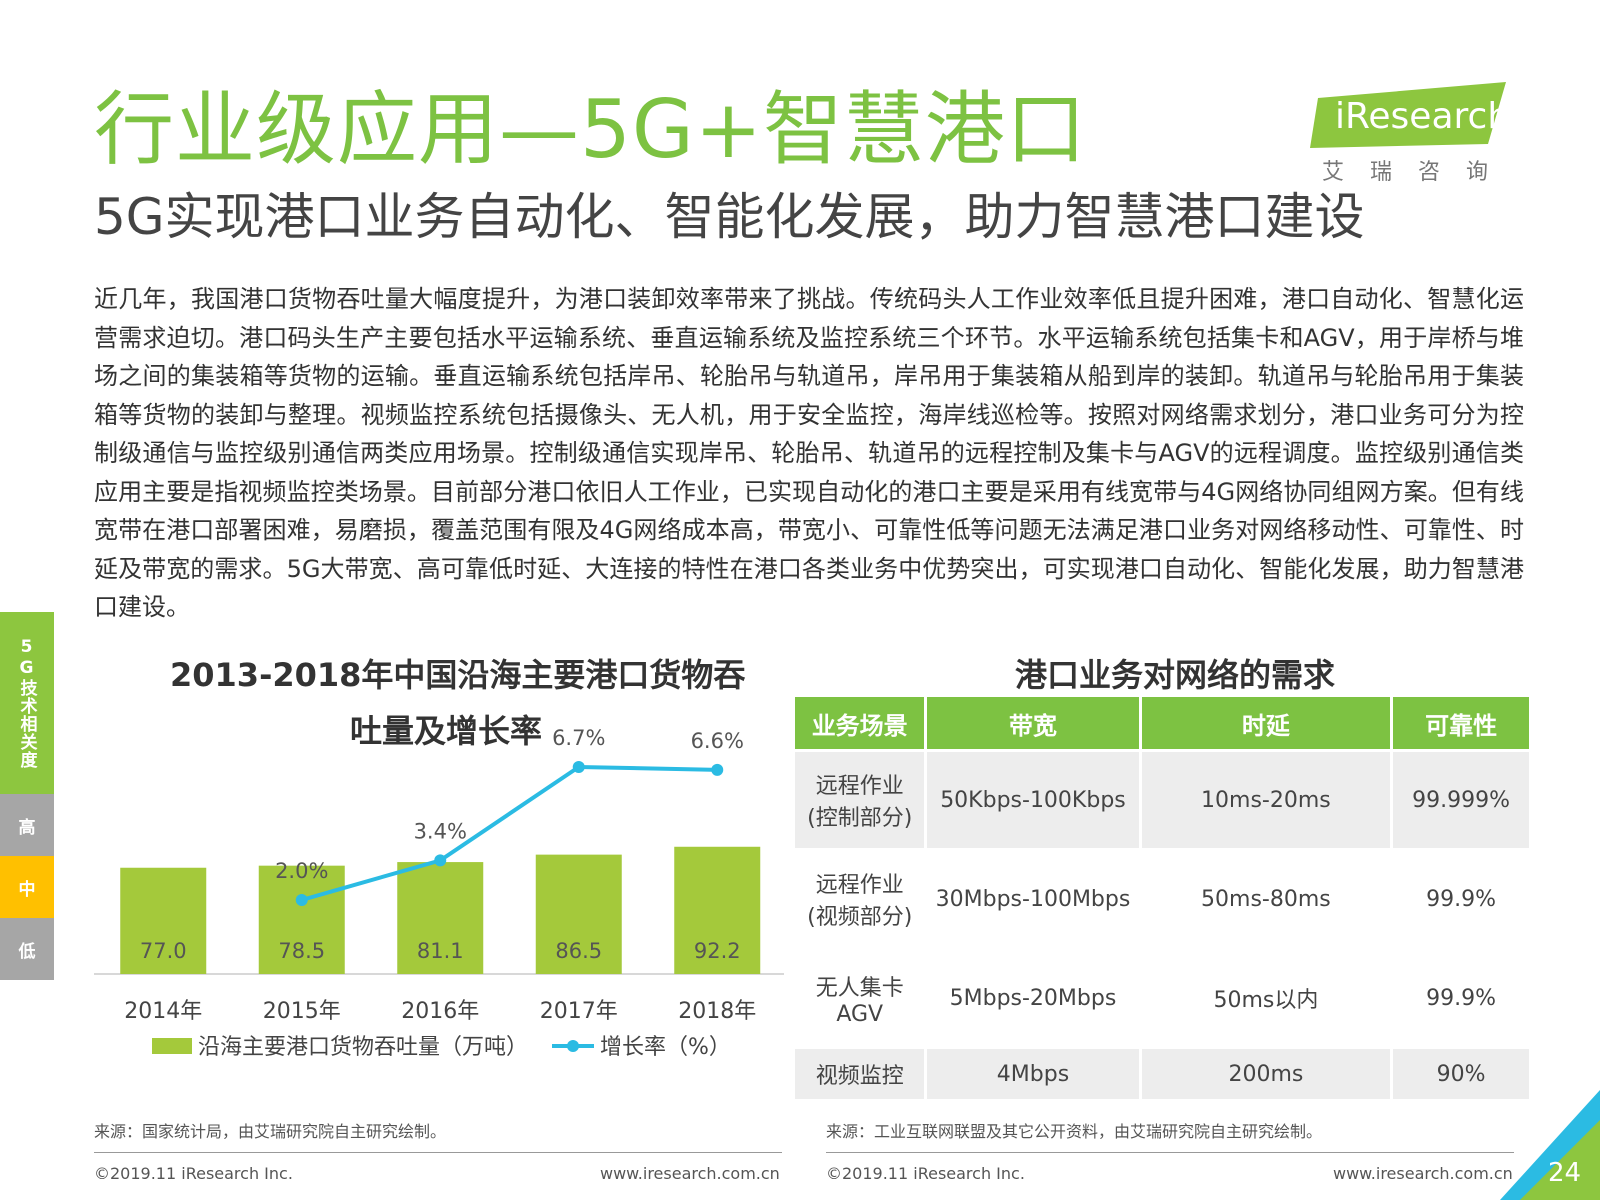 This screenshot has height=1200, width=1600. Describe the element at coordinates (363, 1047) in the screenshot. I see `legend-bar-label: 沿海主要港口货物吞吐量（万吨）` at that location.